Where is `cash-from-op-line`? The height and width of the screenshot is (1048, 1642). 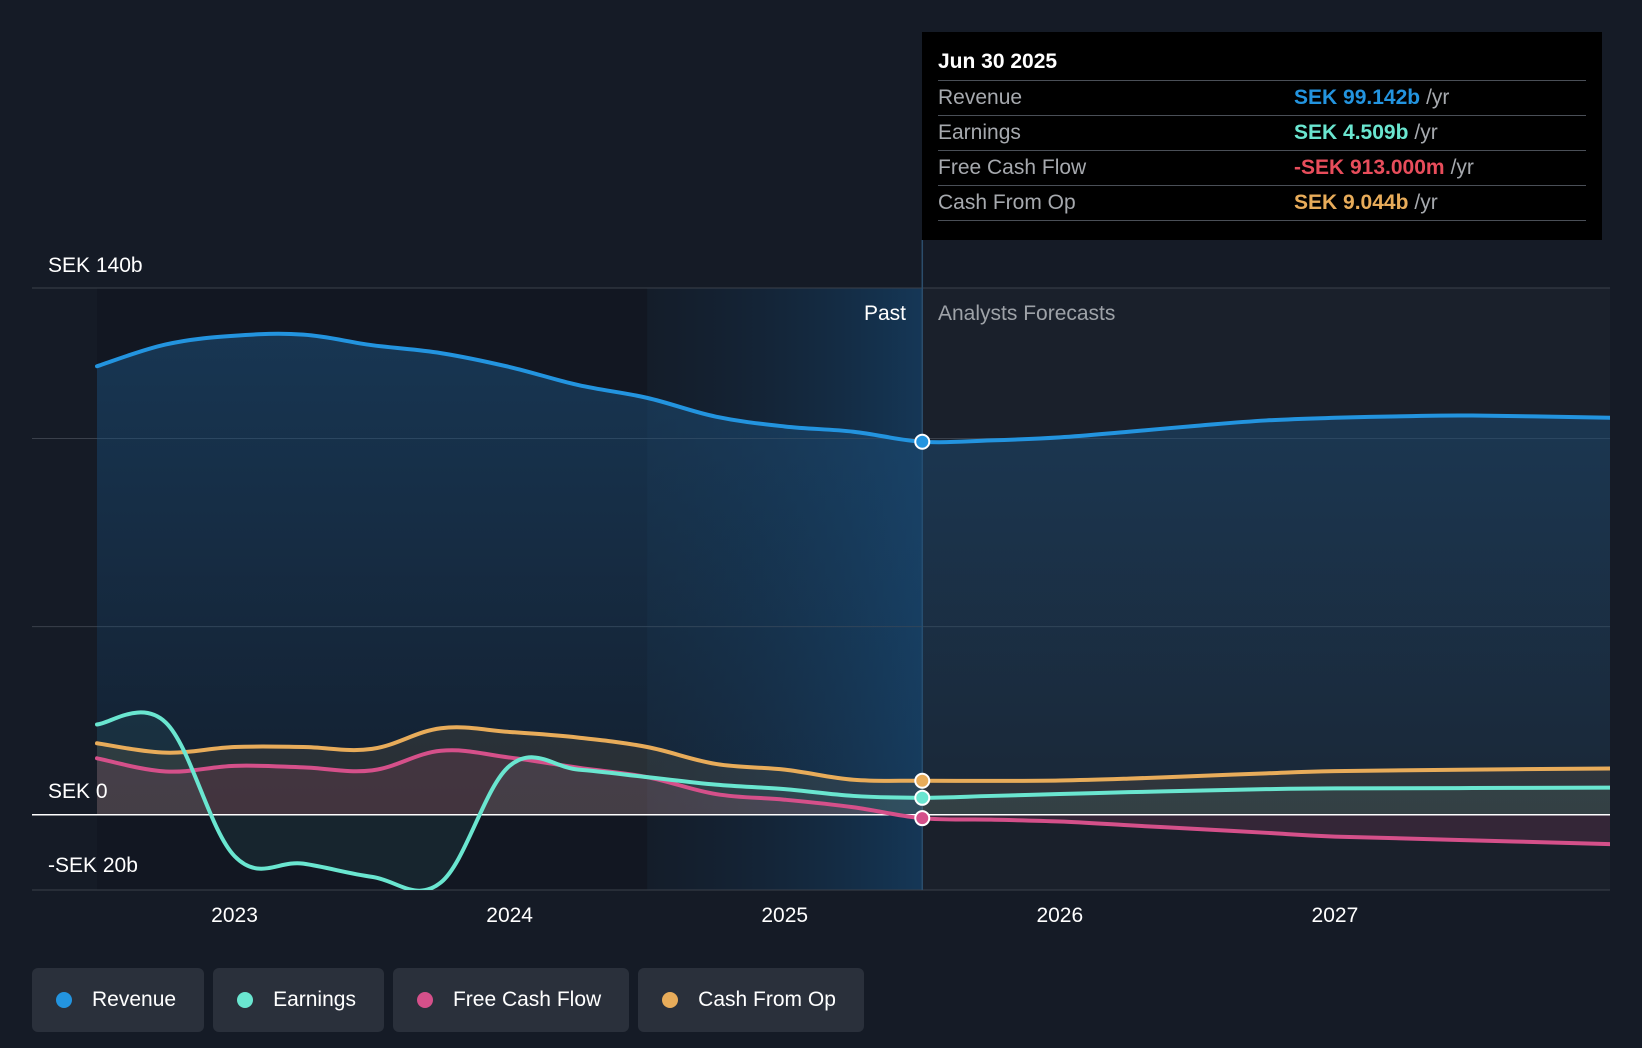
cash-from-op-line is located at coordinates (852, 754).